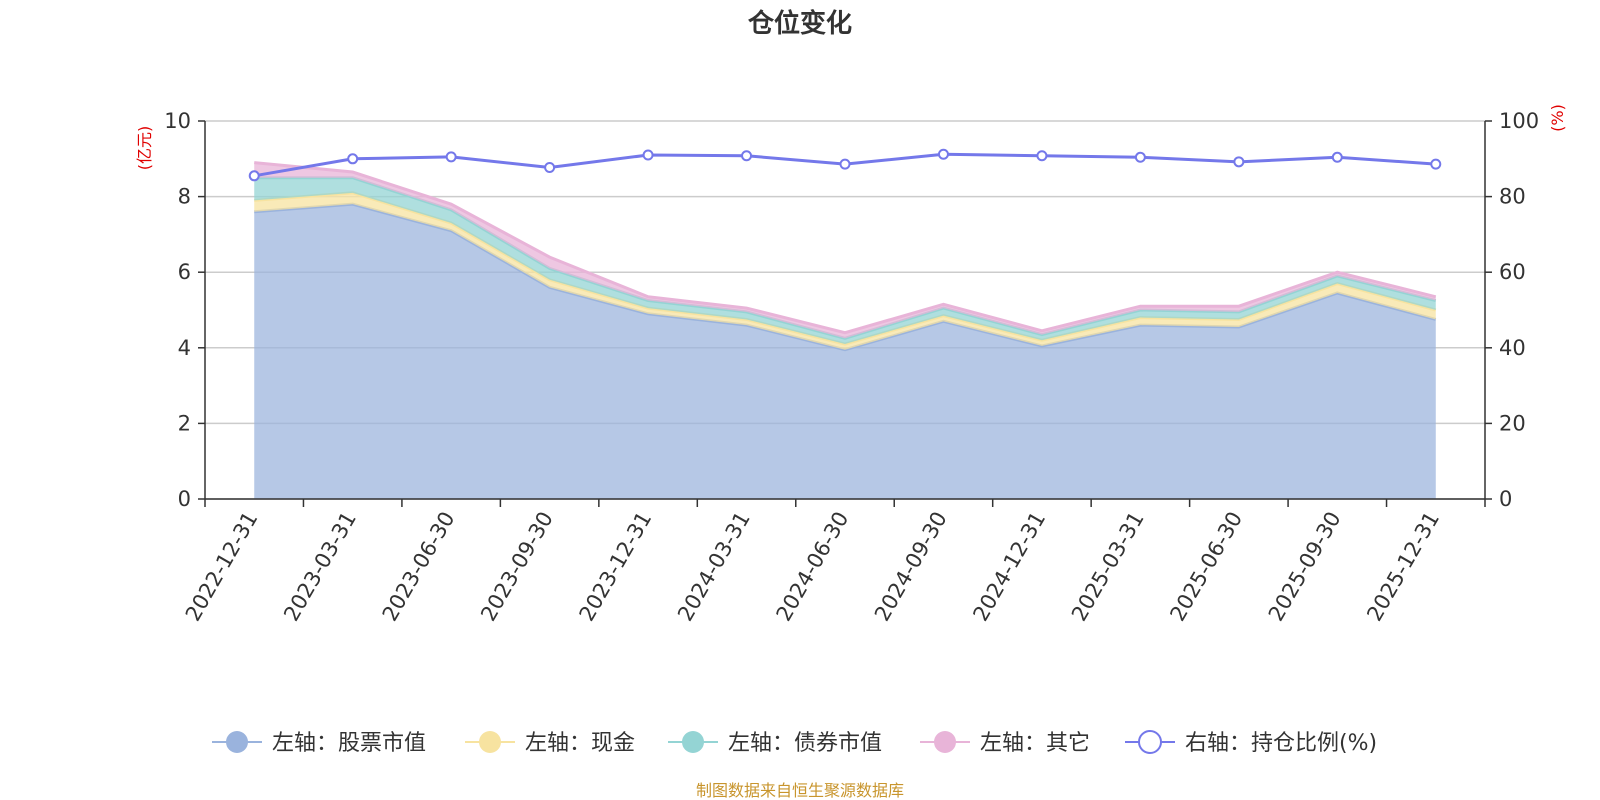 Image resolution: width=1600 pixels, height=800 pixels. Describe the element at coordinates (799, 23) in the screenshot. I see `chart-title: 仓位变化` at that location.